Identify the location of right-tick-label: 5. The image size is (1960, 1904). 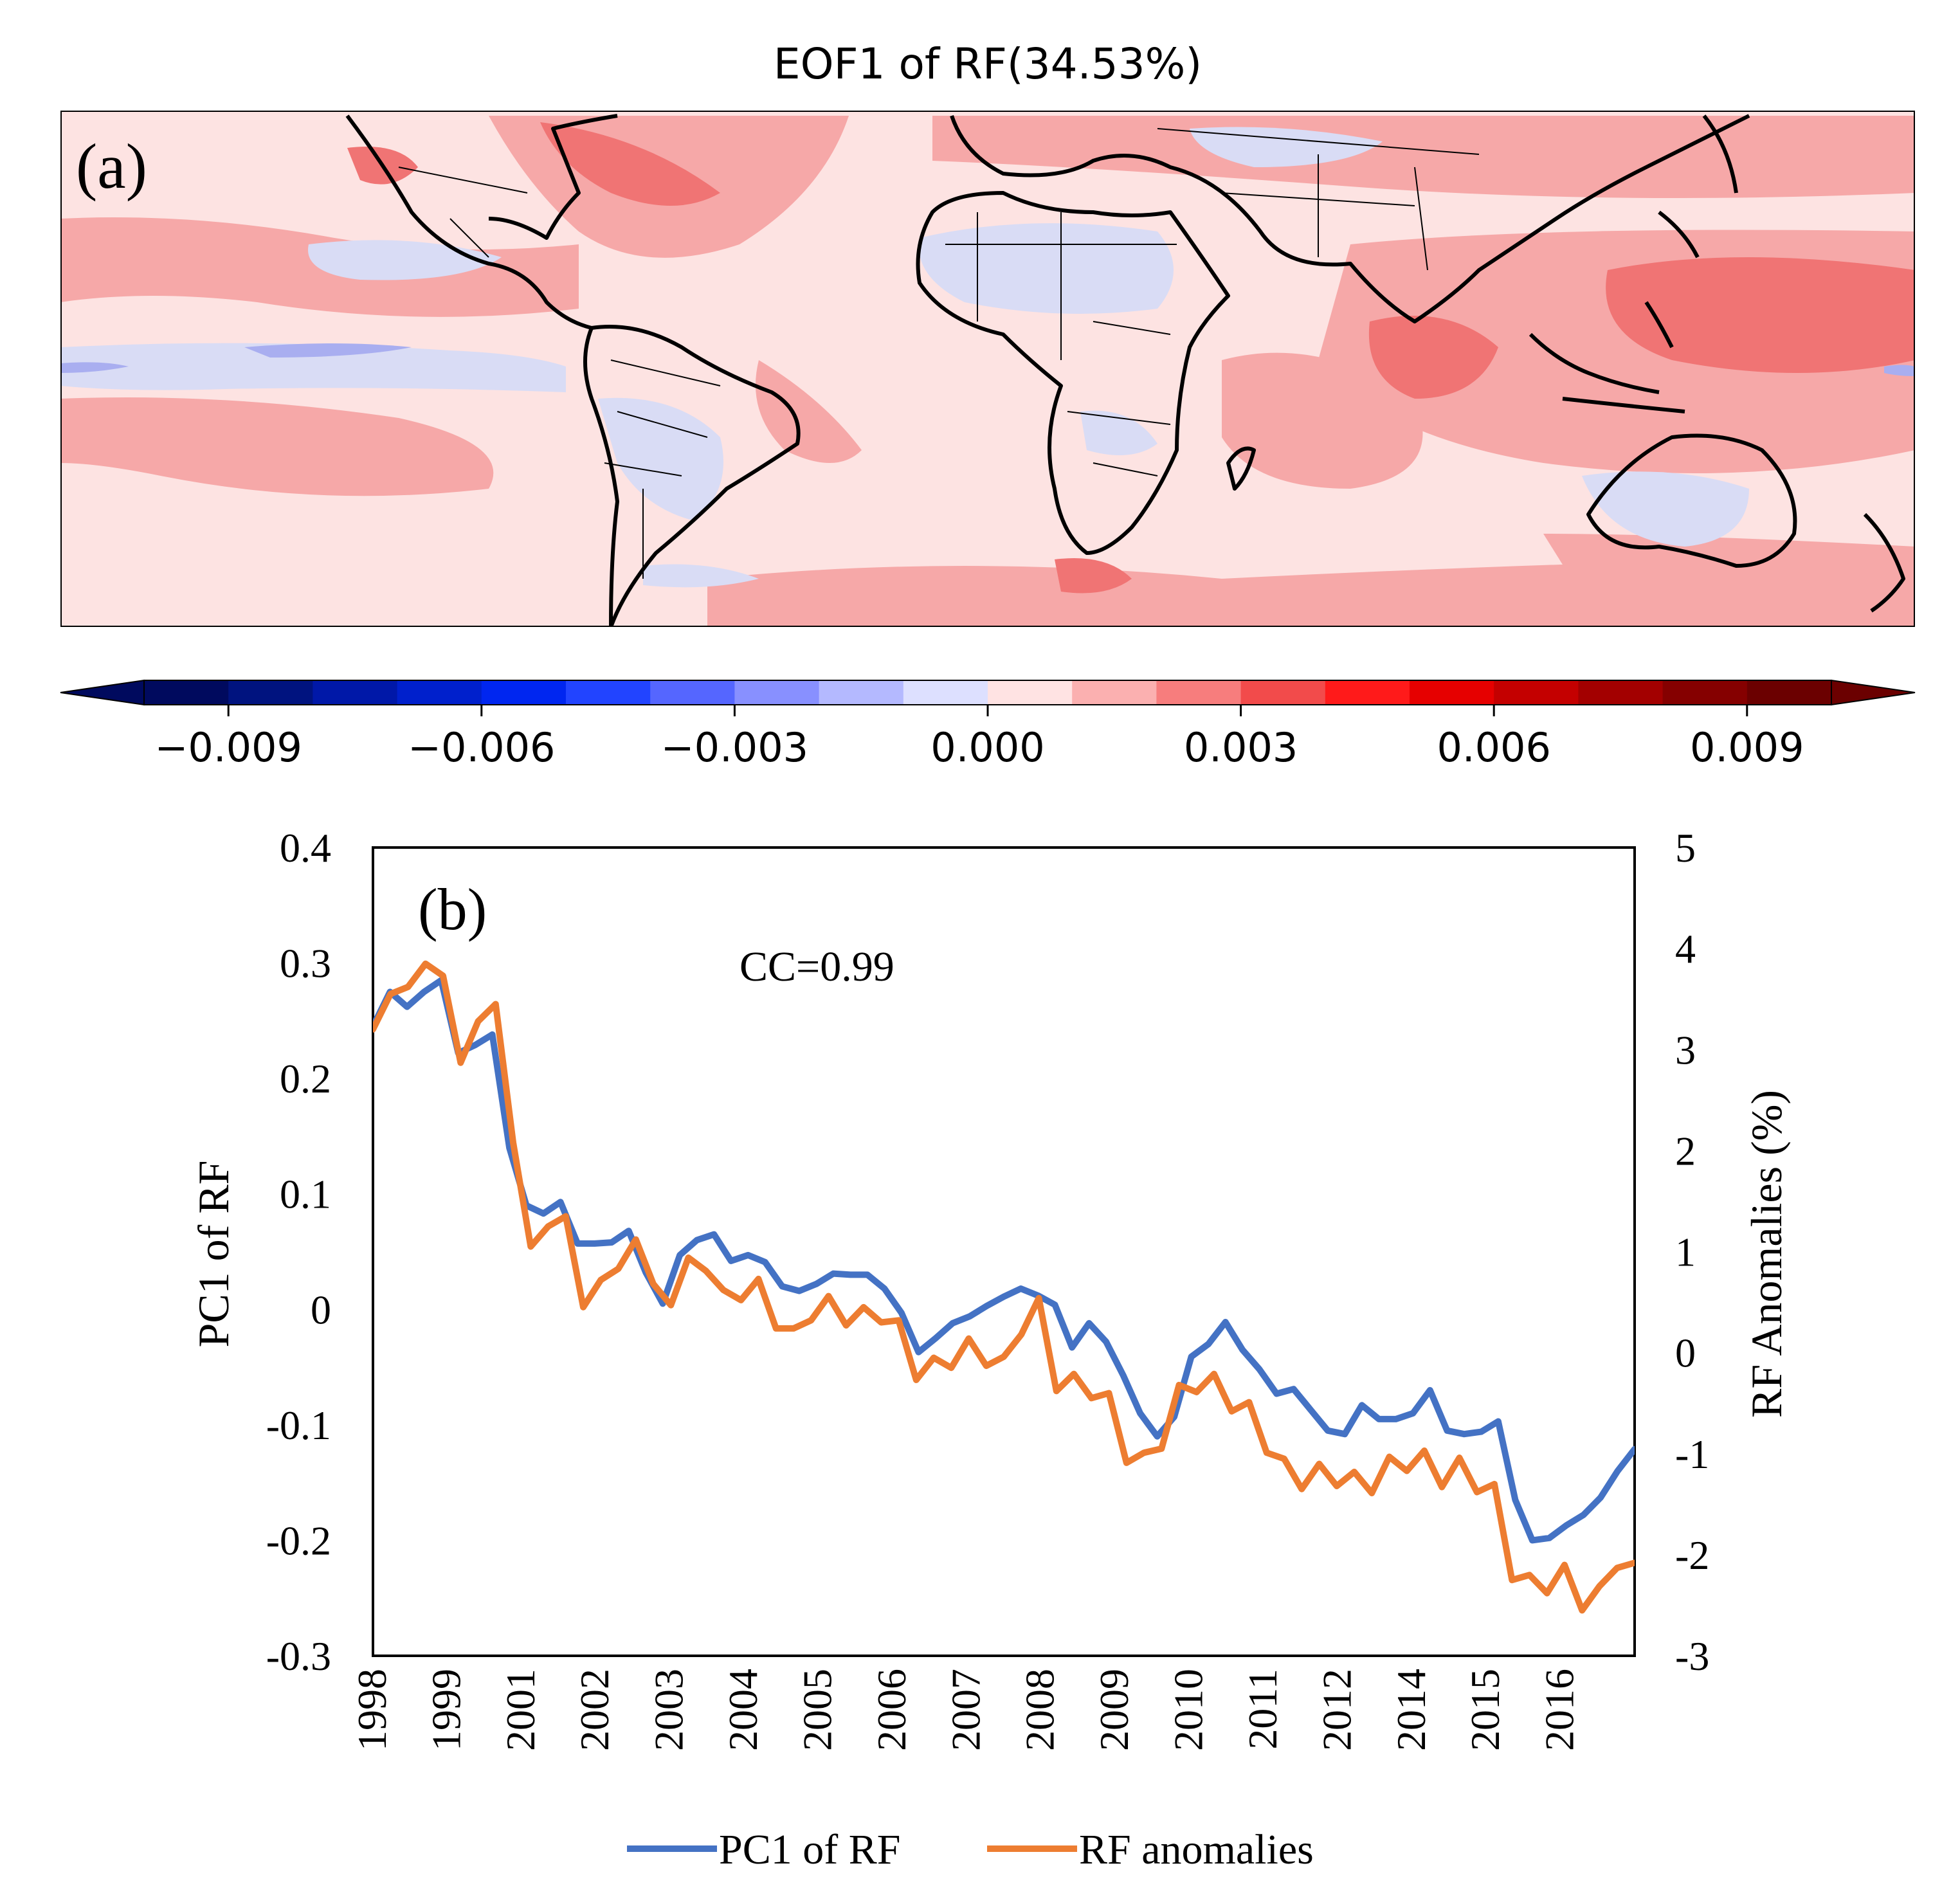
(1685, 848).